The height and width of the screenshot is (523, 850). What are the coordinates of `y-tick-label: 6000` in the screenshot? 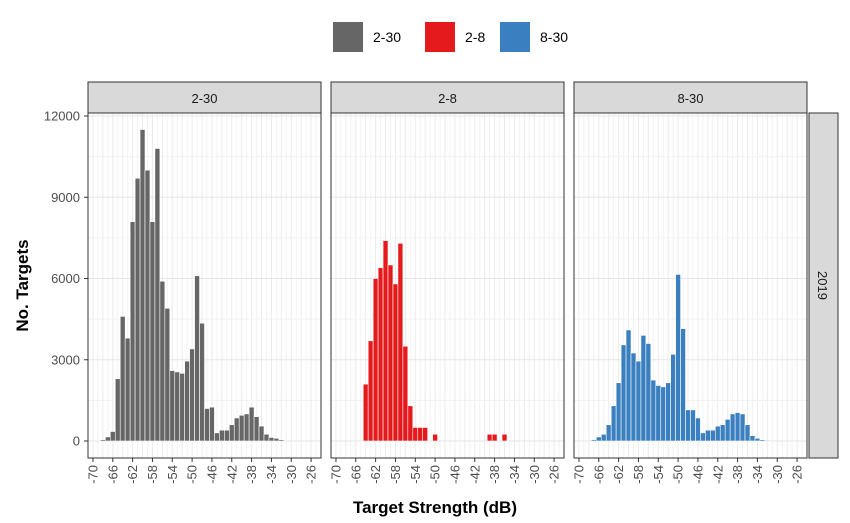 It's located at (65, 278).